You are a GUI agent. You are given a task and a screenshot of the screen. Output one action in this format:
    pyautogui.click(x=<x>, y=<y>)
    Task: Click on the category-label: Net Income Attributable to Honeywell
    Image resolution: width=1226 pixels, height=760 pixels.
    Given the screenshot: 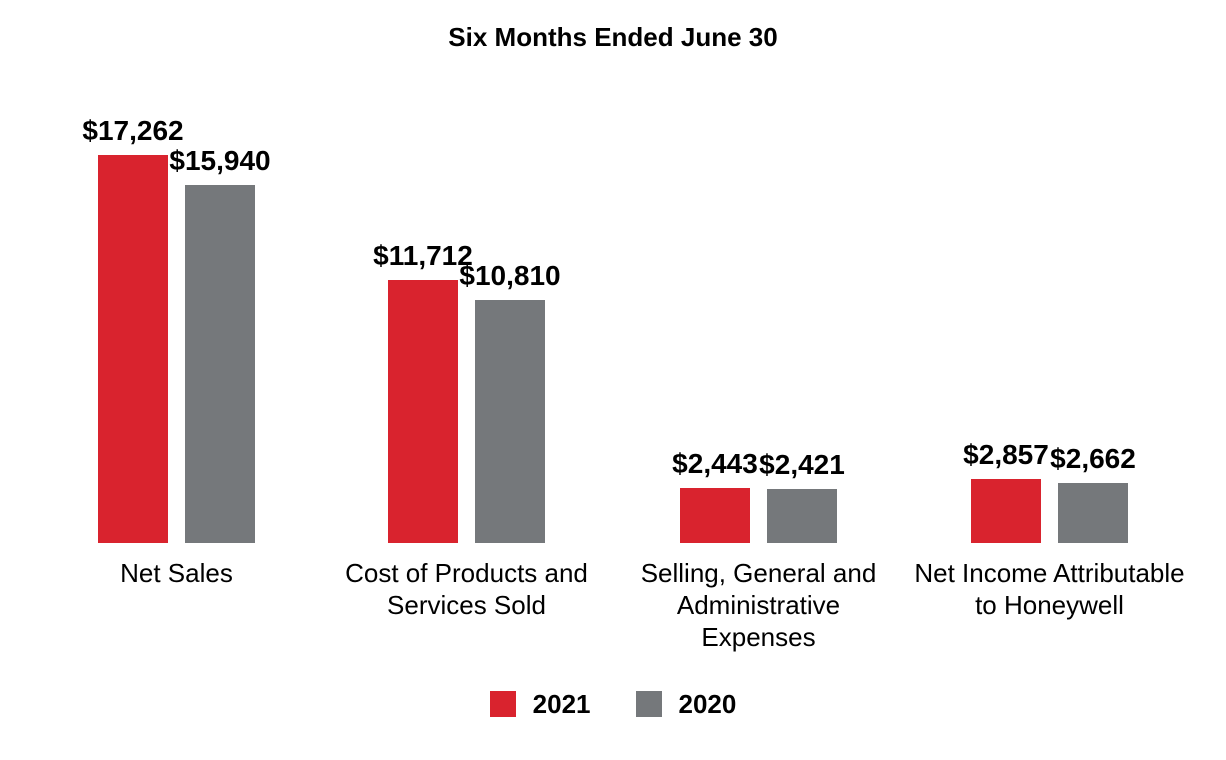 What is the action you would take?
    pyautogui.click(x=1050, y=589)
    